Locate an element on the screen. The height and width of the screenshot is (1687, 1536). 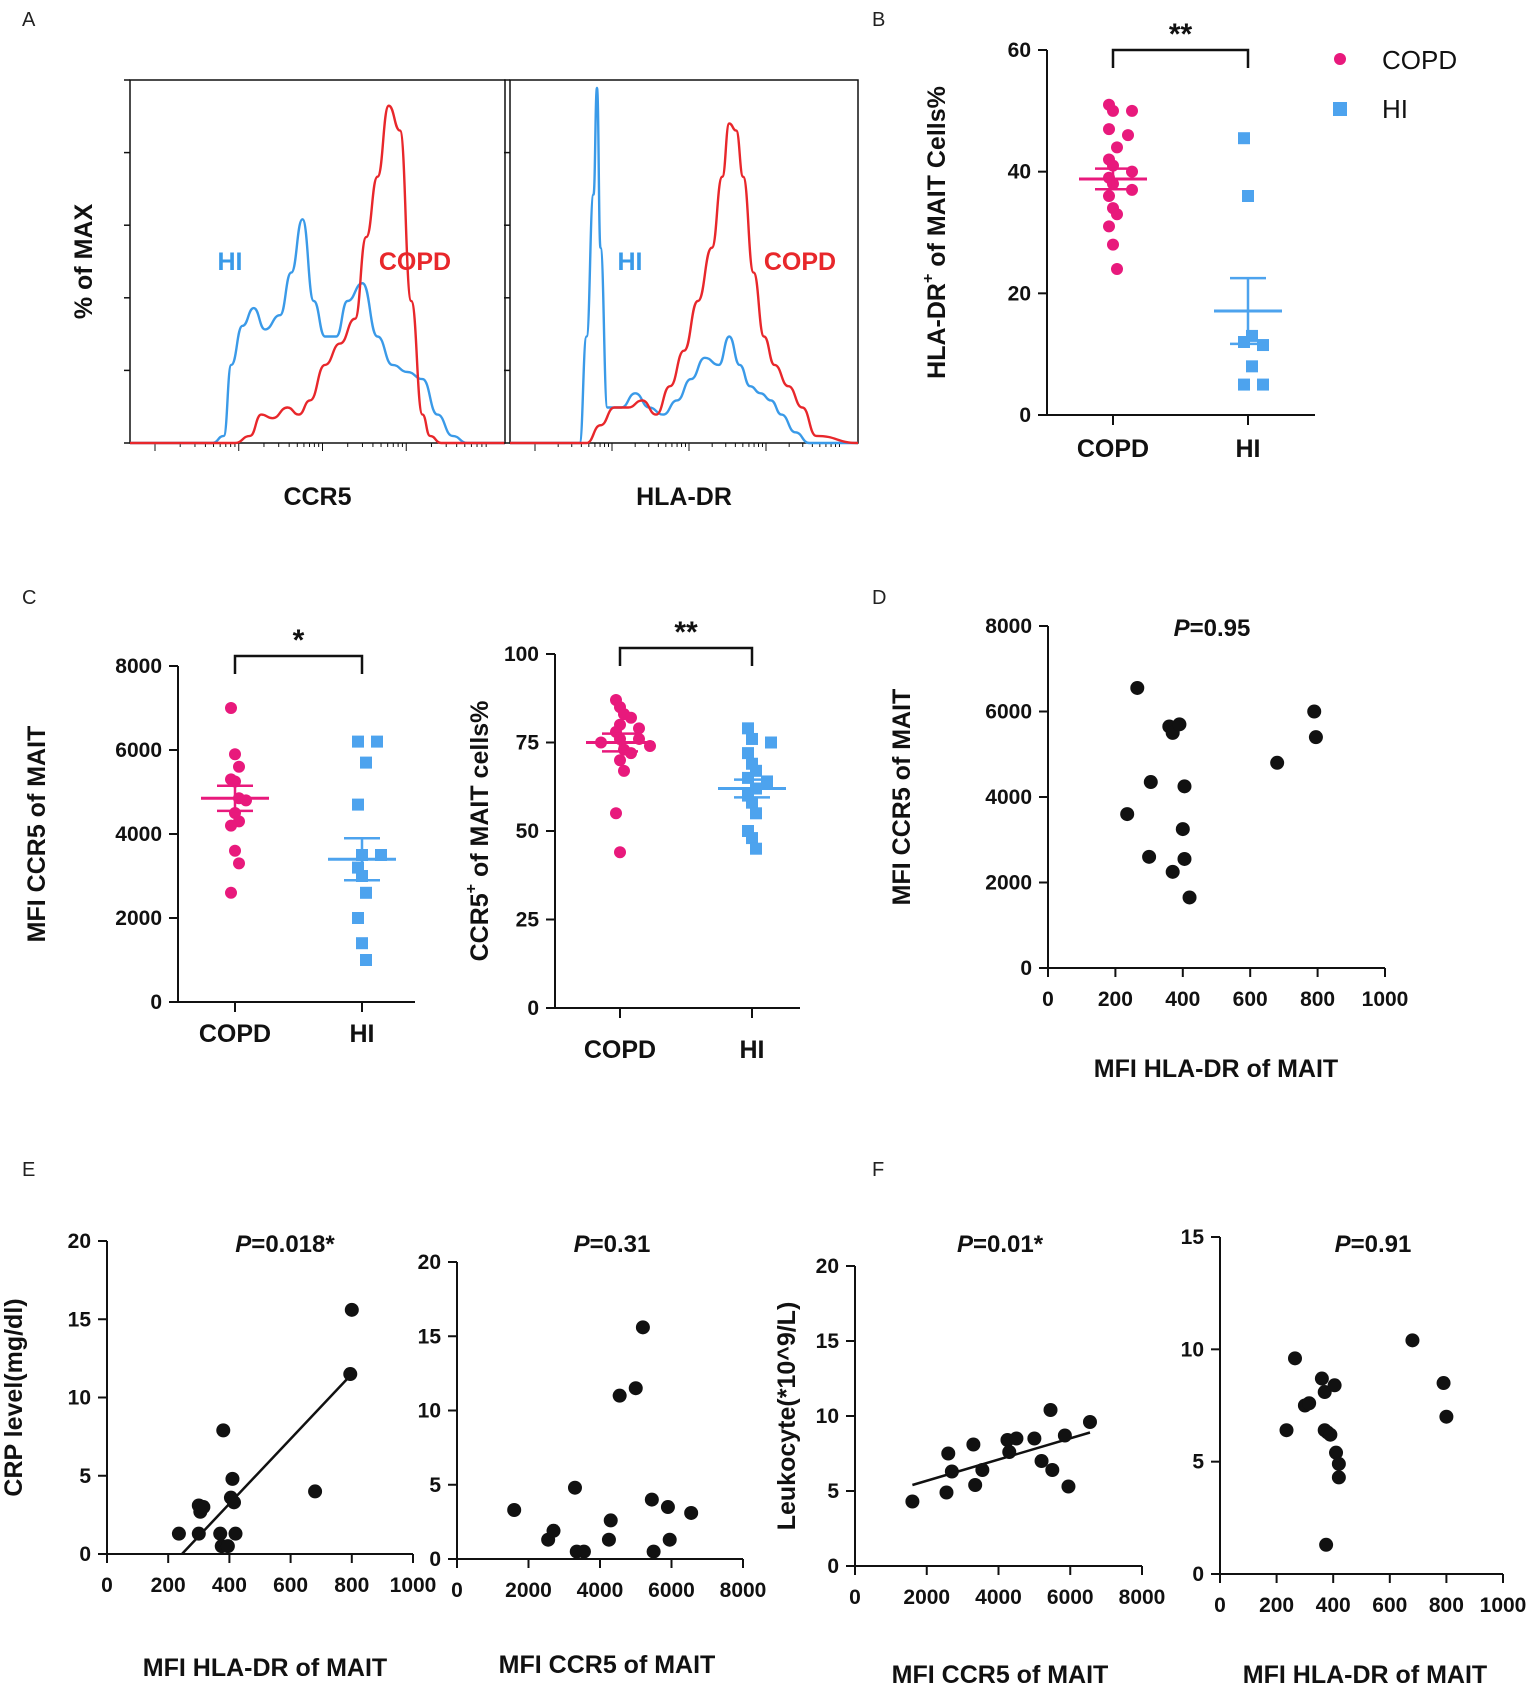
x-tick-label: 600 is located at coordinates (290, 1585).